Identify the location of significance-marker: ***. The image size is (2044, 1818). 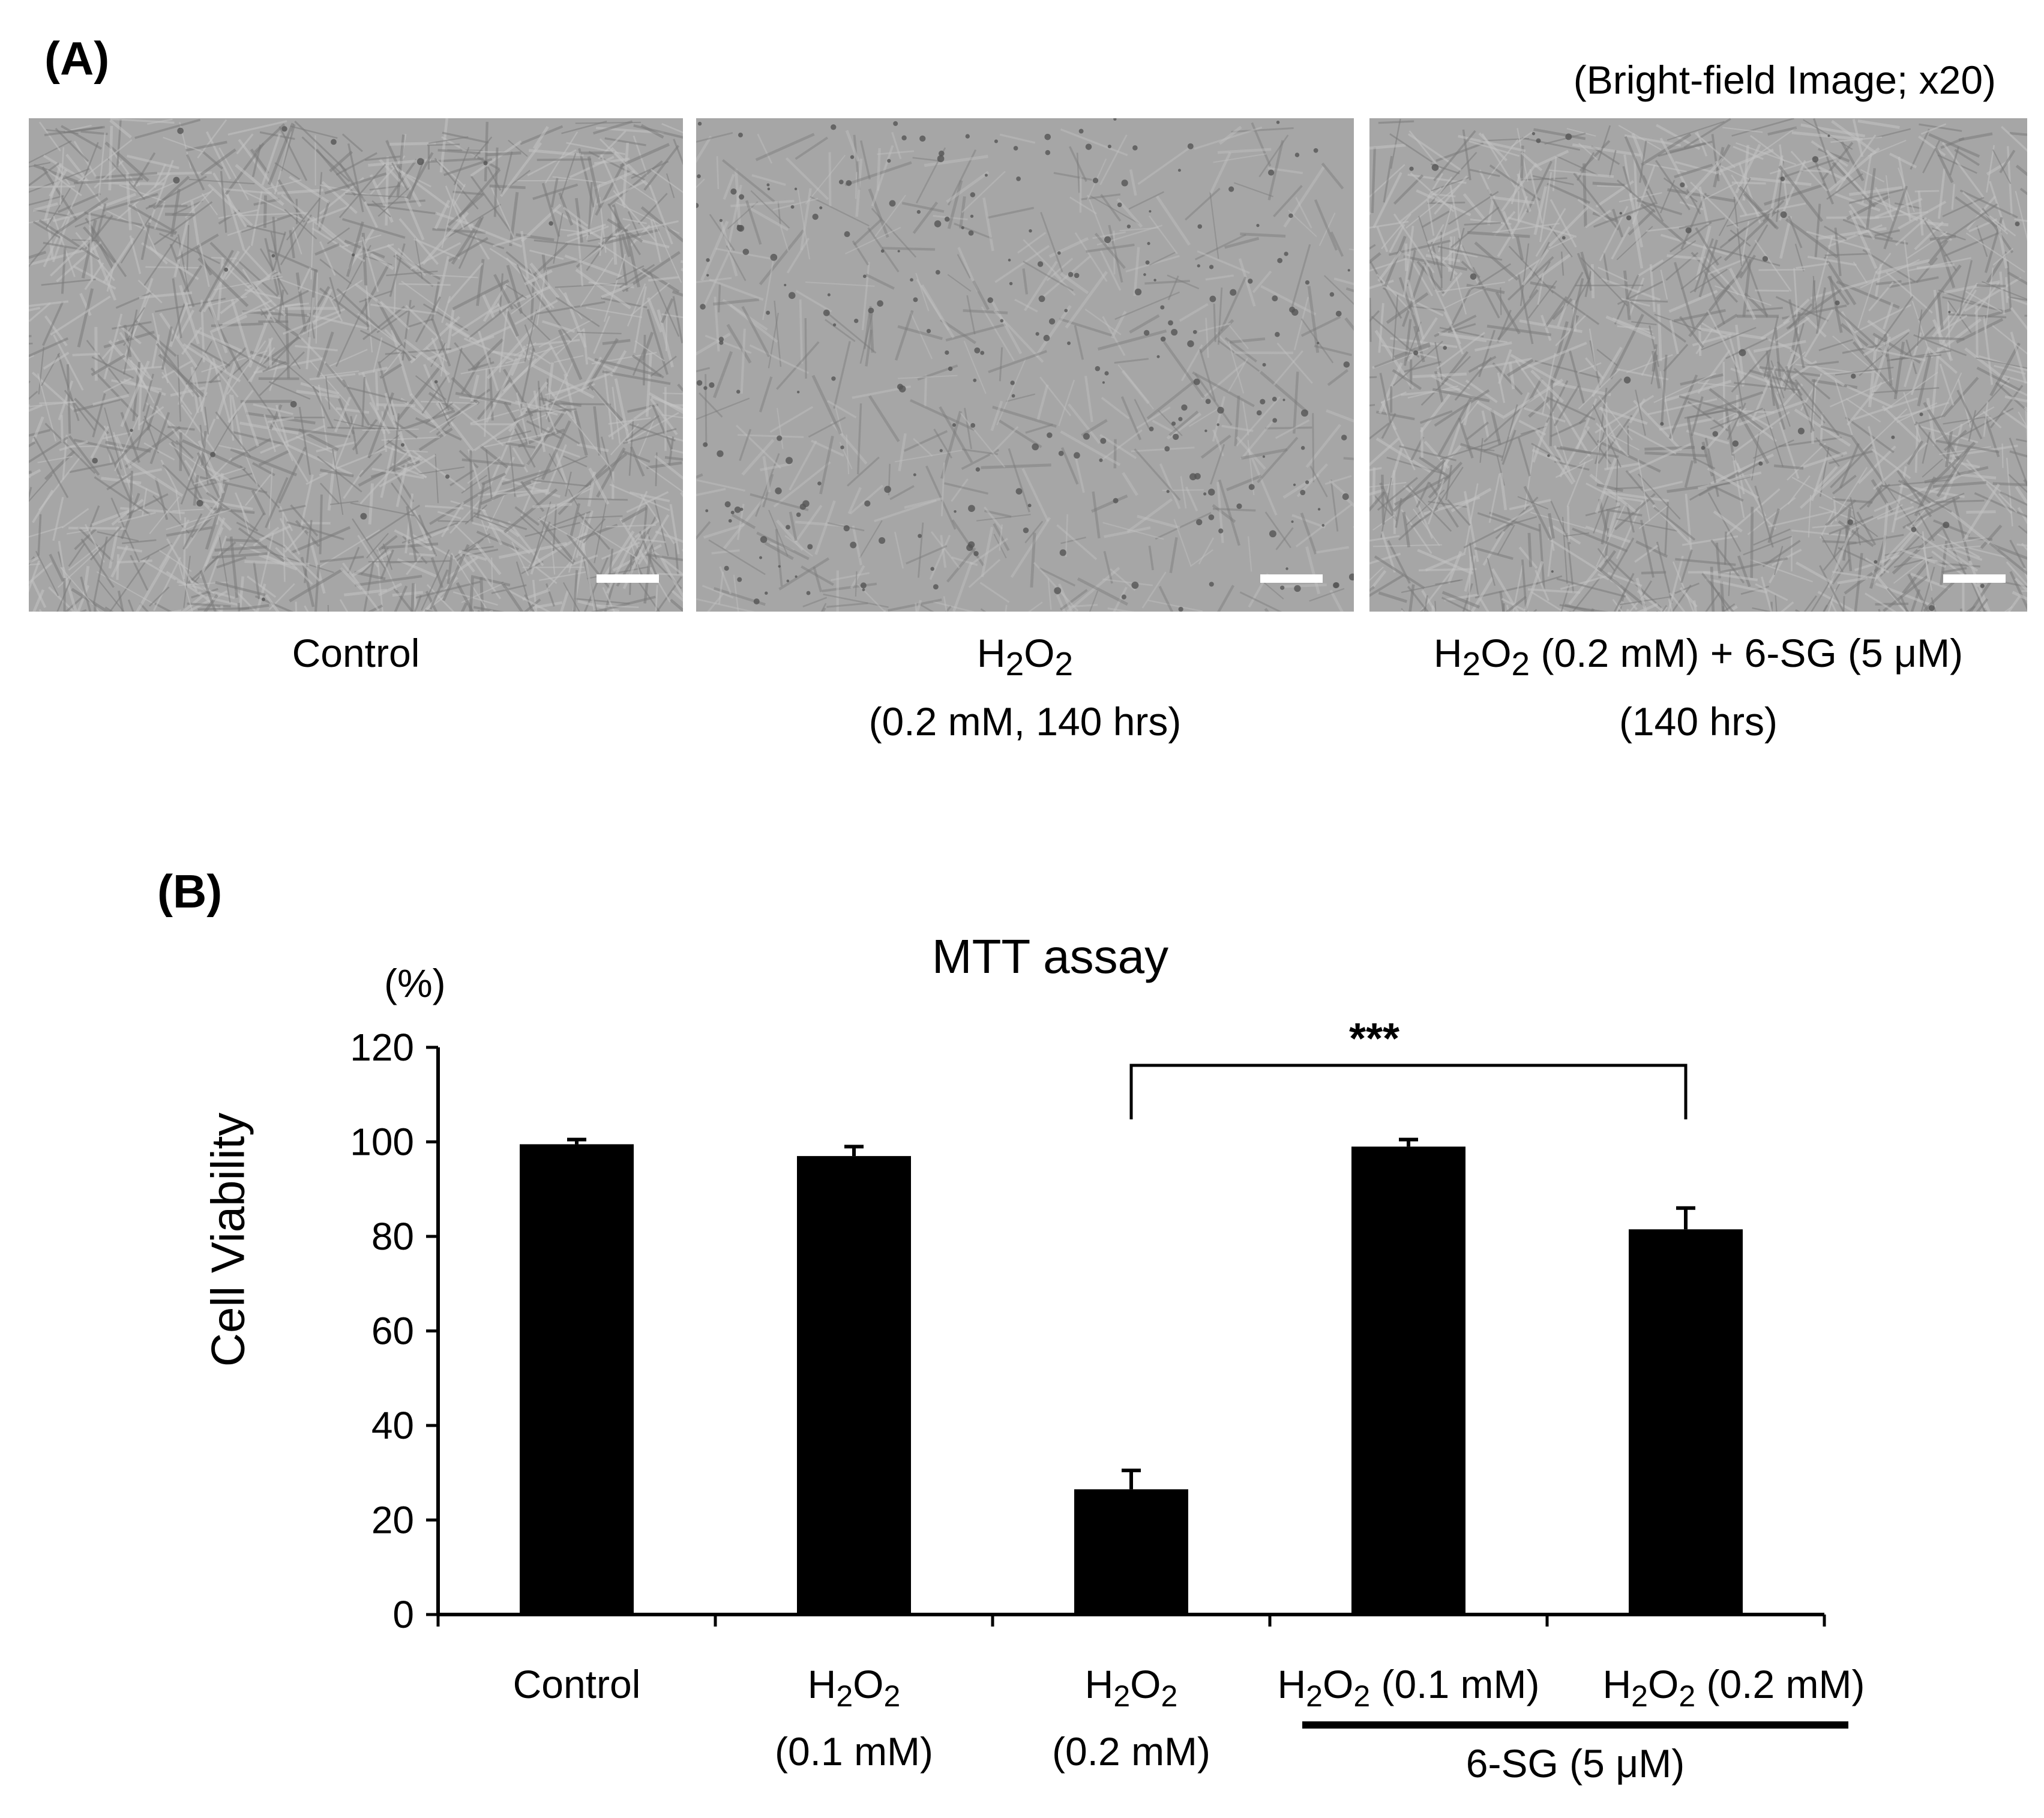
(1374, 1039).